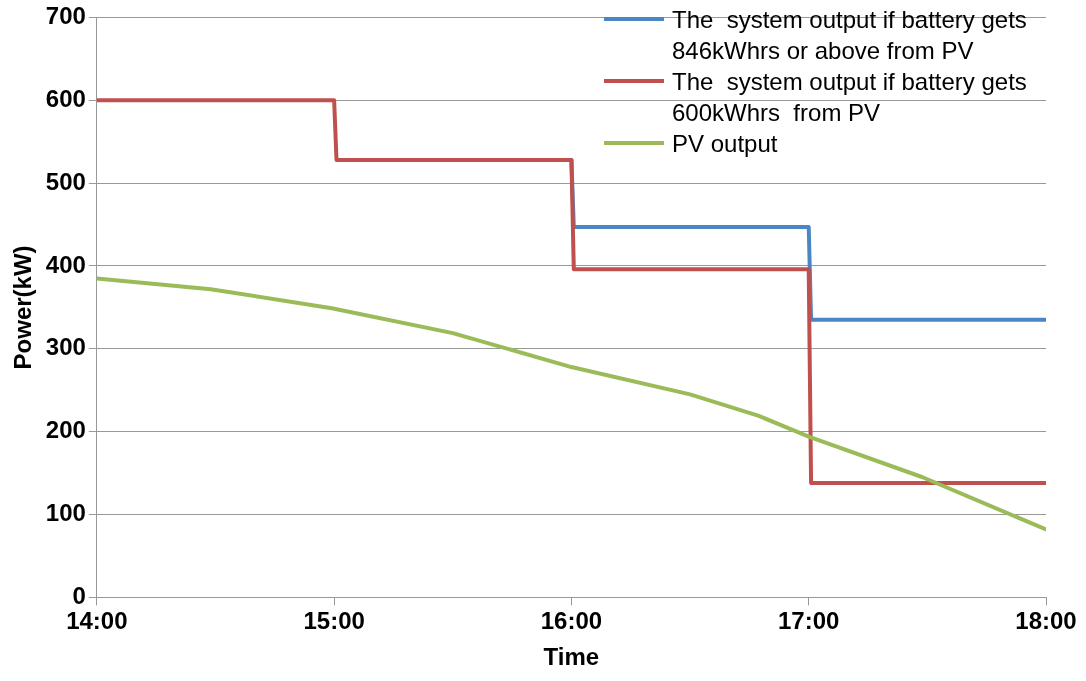 The height and width of the screenshot is (681, 1086). I want to click on x-tick-label: 14:00, so click(97, 621).